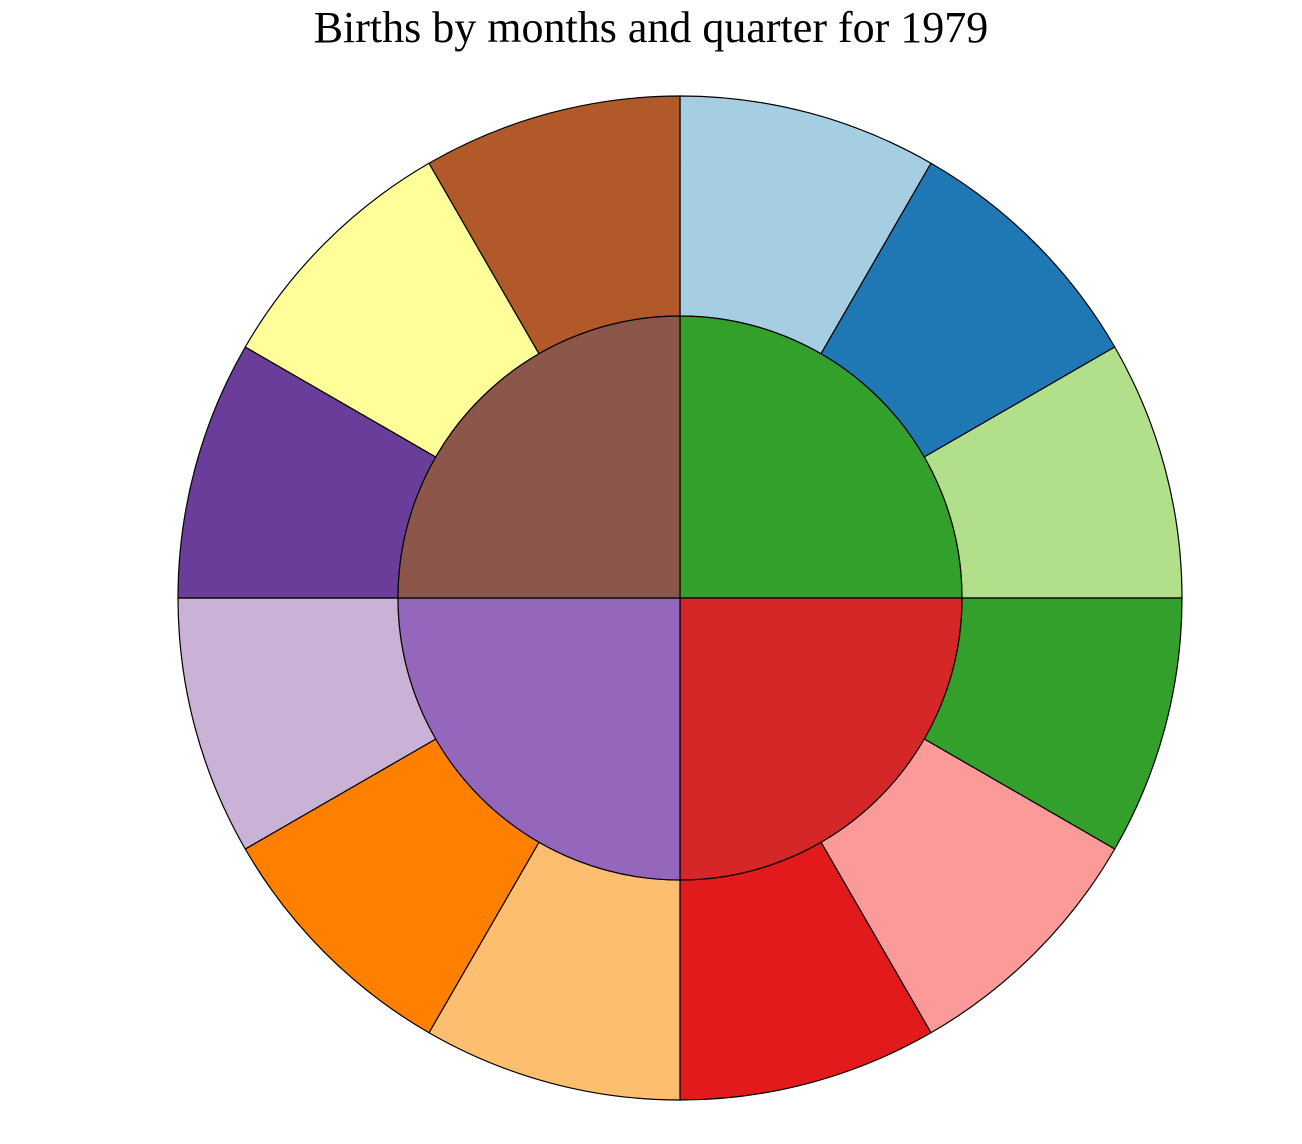 The image size is (1302, 1144). What do you see at coordinates (651, 27) in the screenshot?
I see `chart-title: Births by months and quarter for 1979` at bounding box center [651, 27].